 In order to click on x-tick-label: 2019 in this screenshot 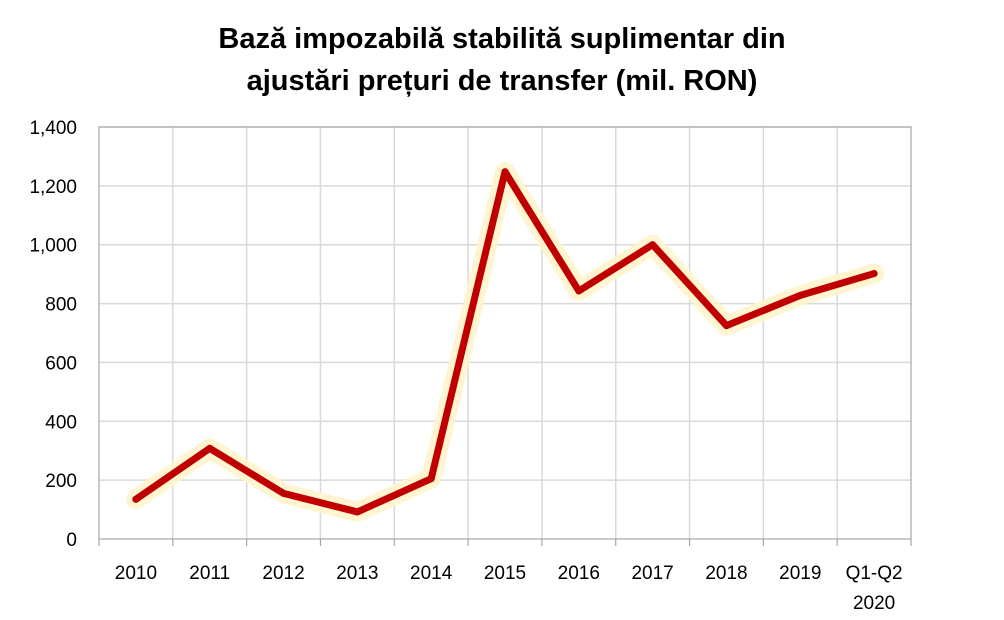, I will do `click(800, 573)`.